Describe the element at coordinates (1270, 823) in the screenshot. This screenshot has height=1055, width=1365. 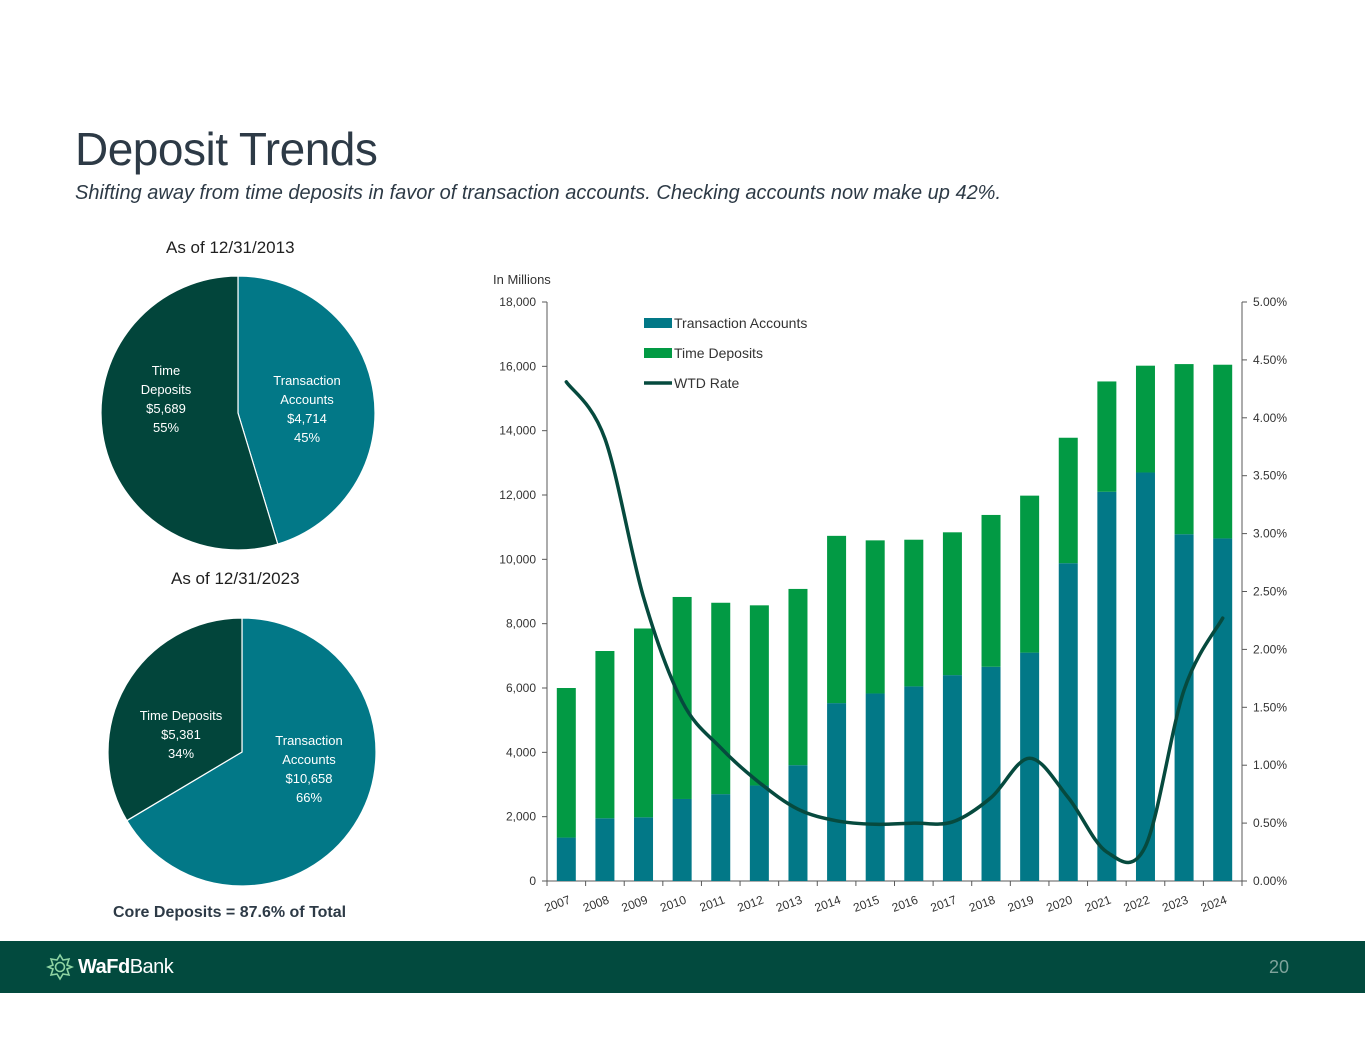
I see `y-right-tick-label: 0.50%` at that location.